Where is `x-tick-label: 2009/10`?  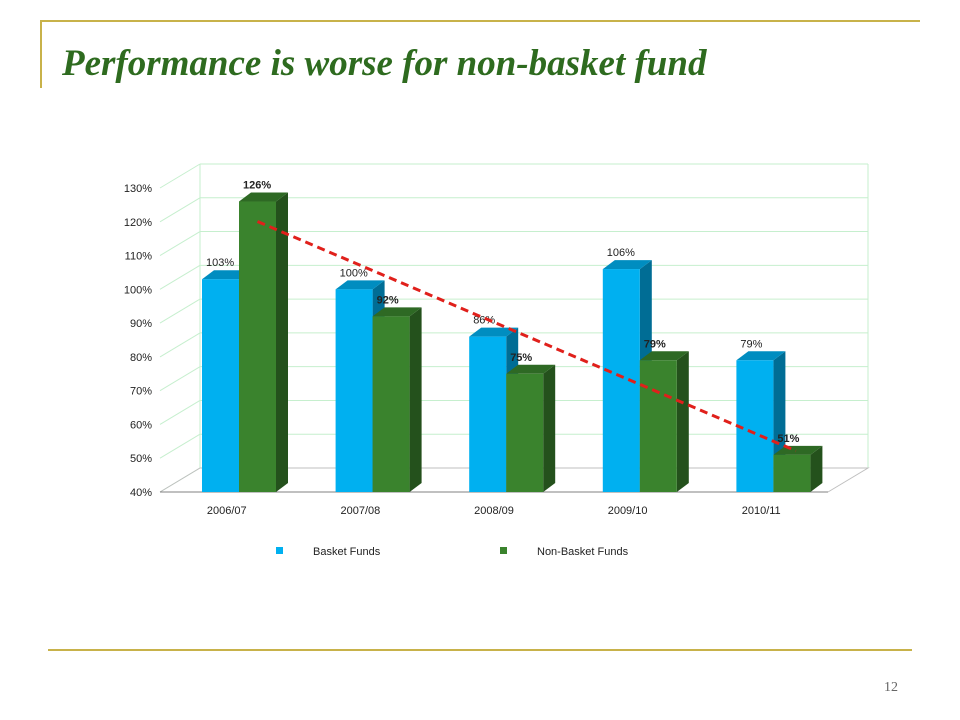
x-tick-label: 2009/10 is located at coordinates (628, 511).